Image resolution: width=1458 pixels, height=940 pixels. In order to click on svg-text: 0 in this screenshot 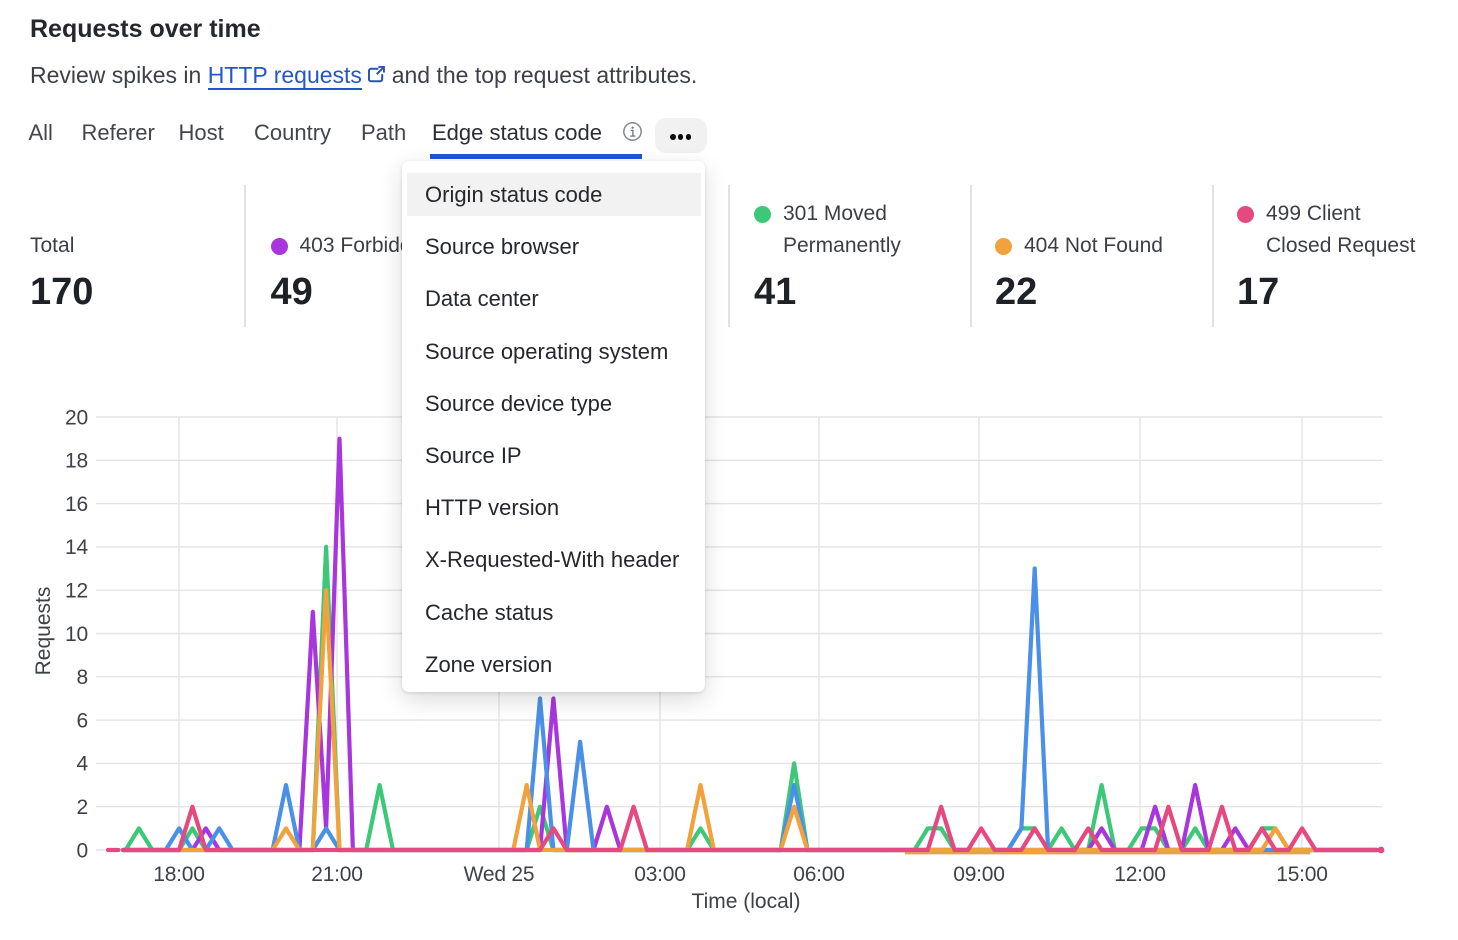, I will do `click(82, 850)`.